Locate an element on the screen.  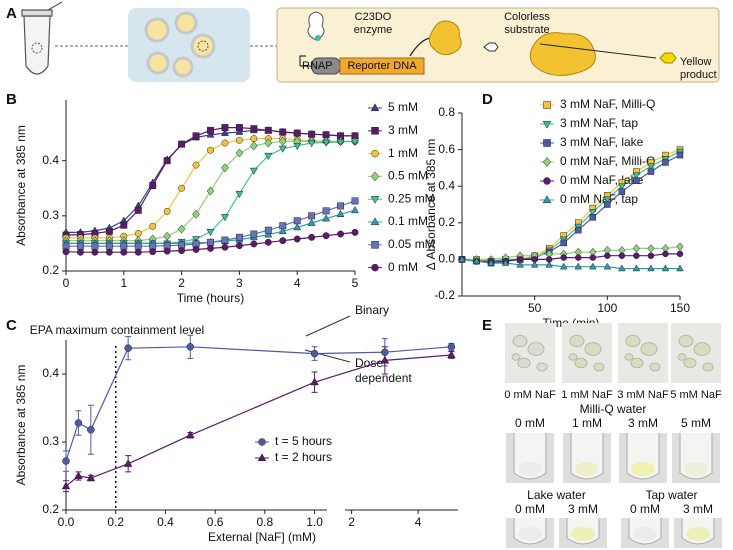
reference-label: EPA maximum containment level is located at coordinates (117, 330).